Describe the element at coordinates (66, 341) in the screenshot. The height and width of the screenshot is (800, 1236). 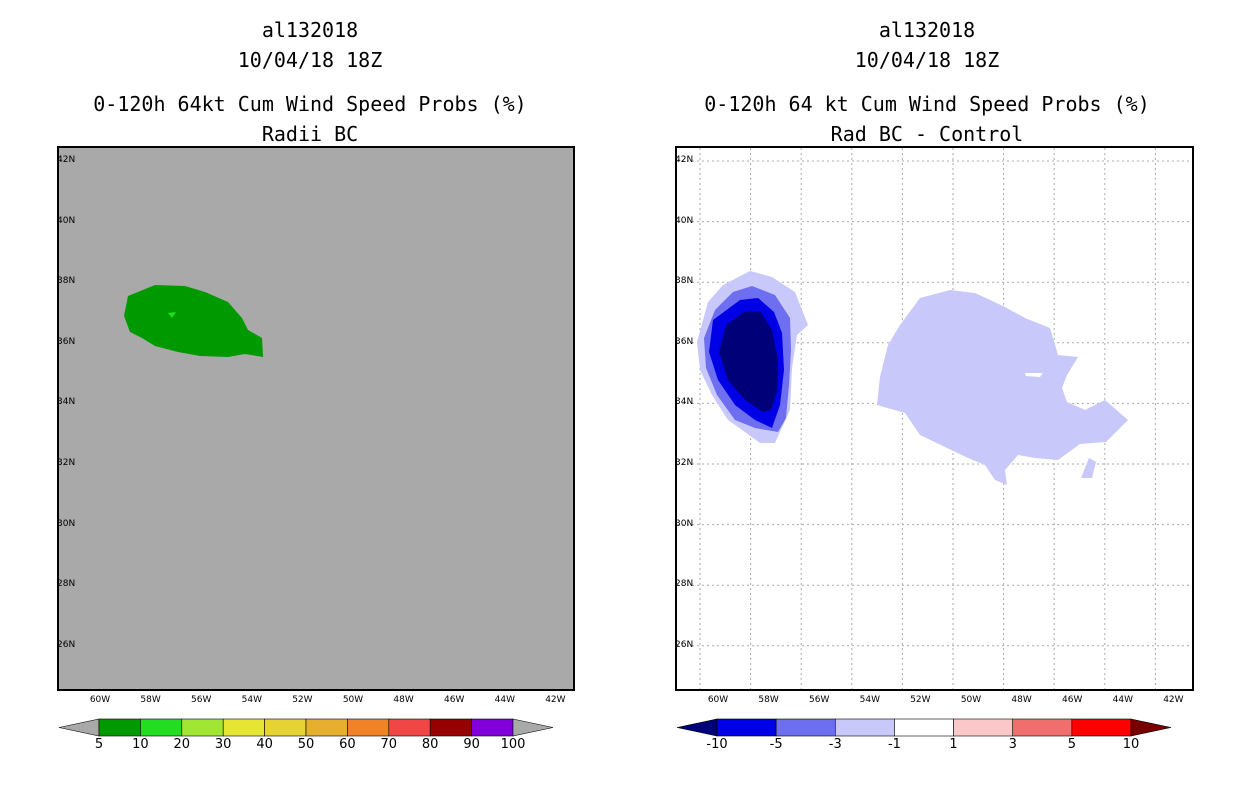
I see `left-y-tick-label: 36N` at that location.